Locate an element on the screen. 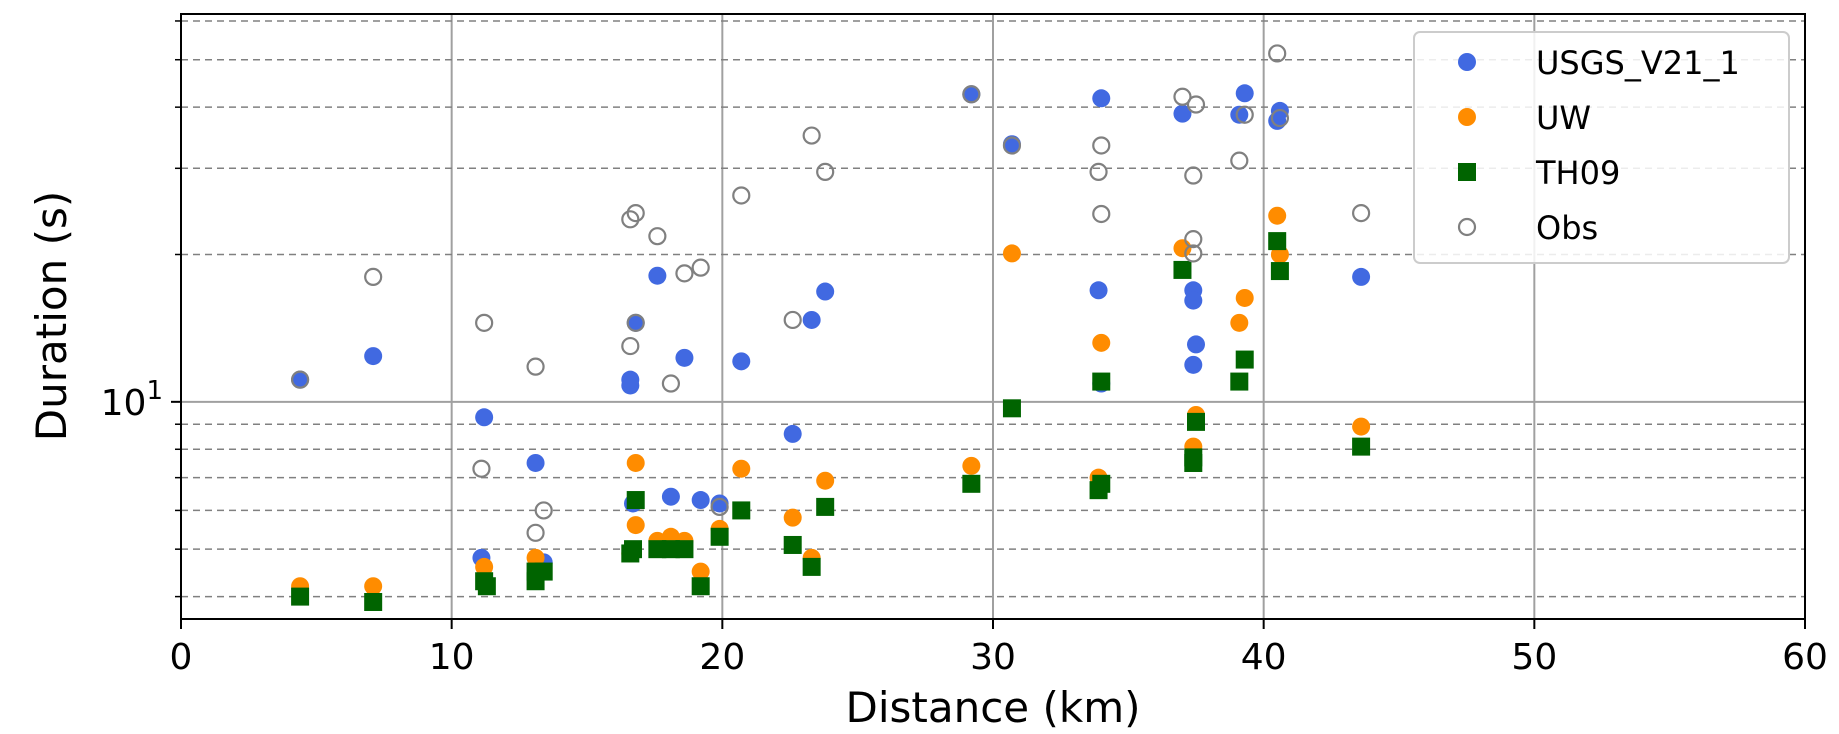  legend: USGS_V21_1 UW TH09 Obs is located at coordinates (1601, 147).